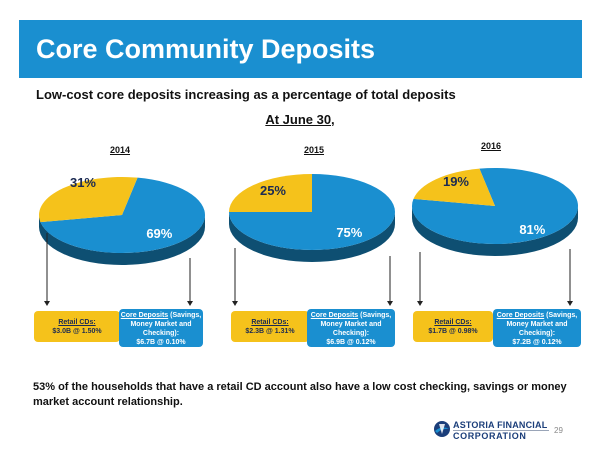  Describe the element at coordinates (300, 119) in the screenshot. I see `period-label: At June 30,` at that location.